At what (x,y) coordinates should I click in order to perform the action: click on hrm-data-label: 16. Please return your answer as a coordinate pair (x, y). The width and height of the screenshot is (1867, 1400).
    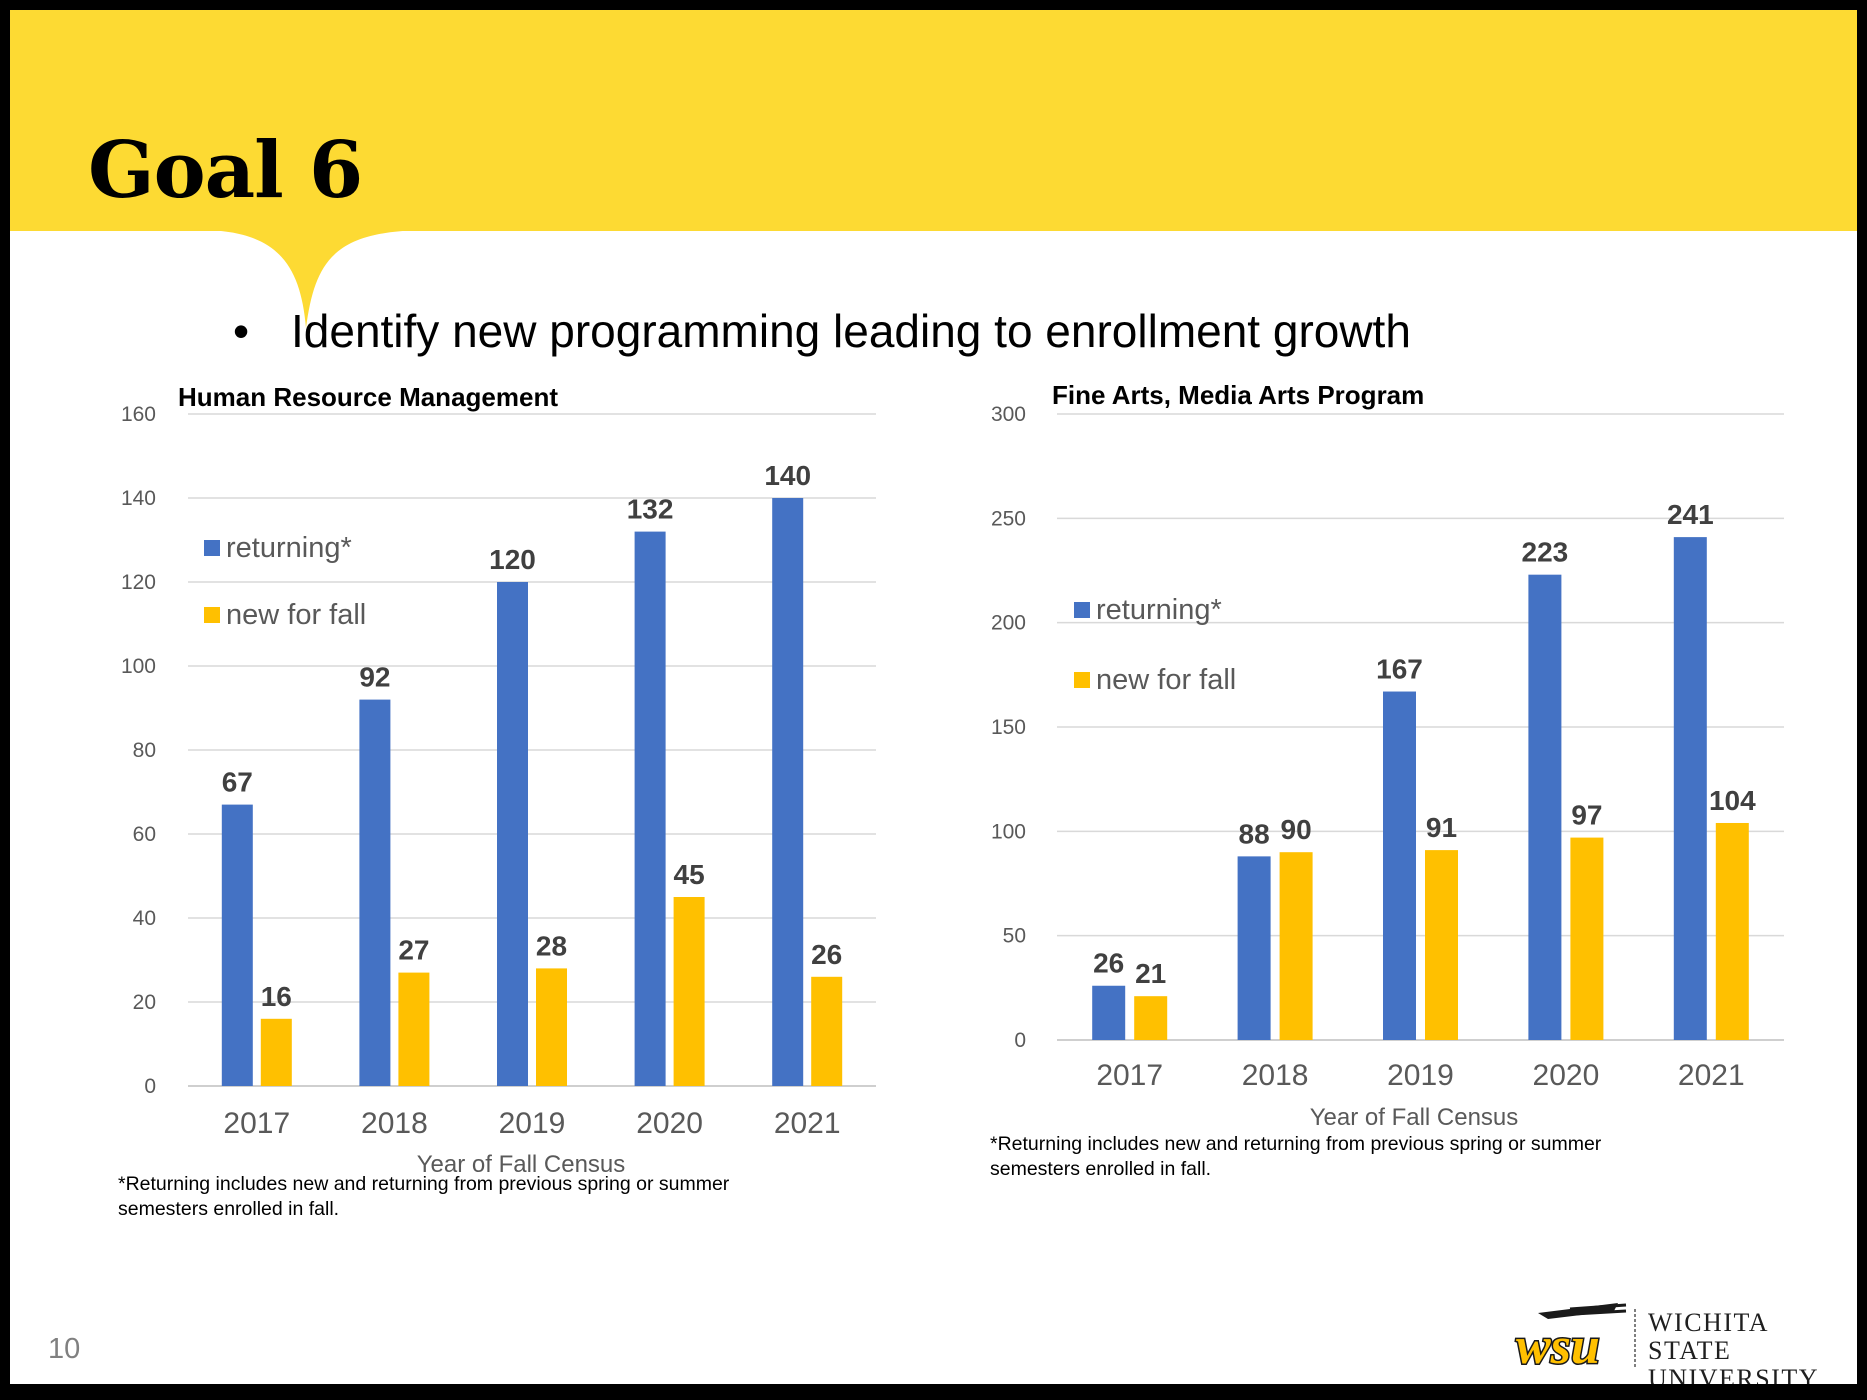
    Looking at the image, I should click on (276, 996).